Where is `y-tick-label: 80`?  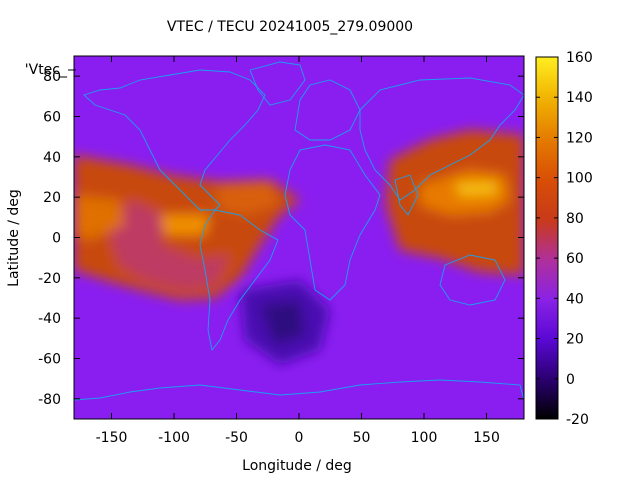 y-tick-label: 80 is located at coordinates (52, 77).